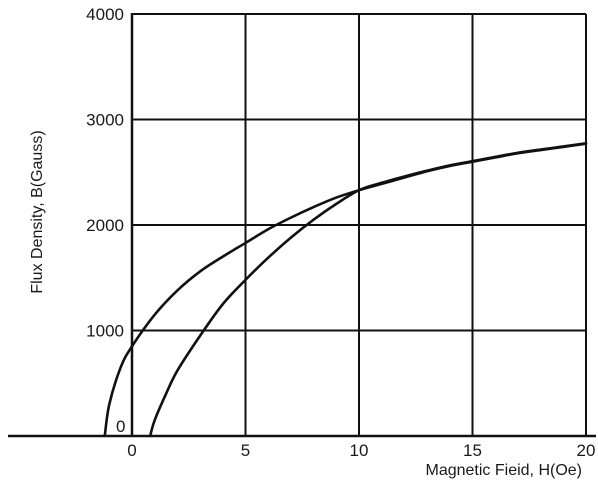  Describe the element at coordinates (120, 426) in the screenshot. I see `origin-label: 0` at that location.